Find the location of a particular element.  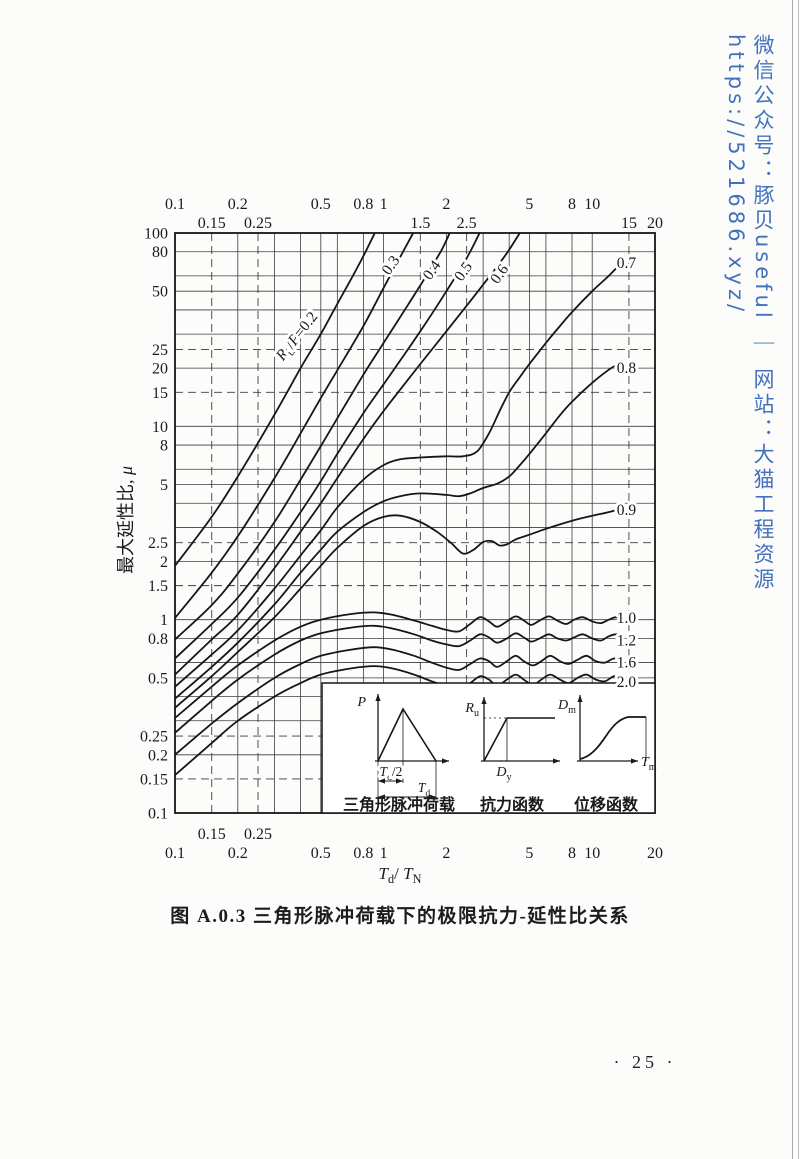

curve-ru-p-0.2 is located at coordinates (275, 400).